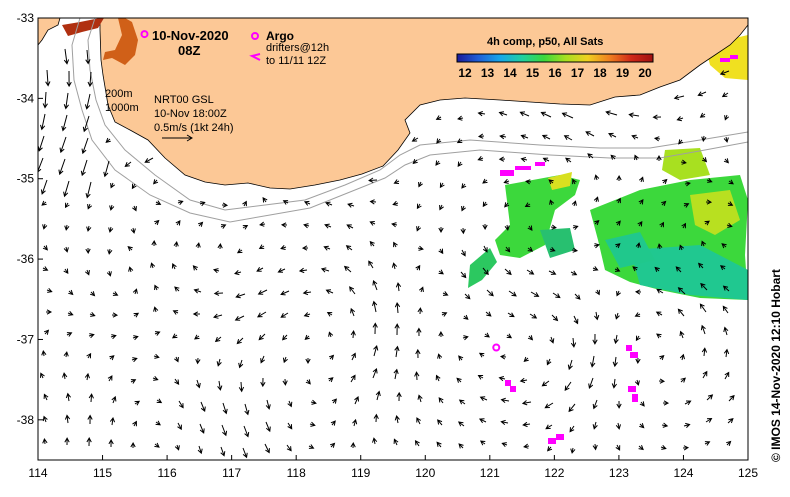 The image size is (790, 497). Describe the element at coordinates (554, 473) in the screenshot. I see `x-tick-label: 122` at that location.